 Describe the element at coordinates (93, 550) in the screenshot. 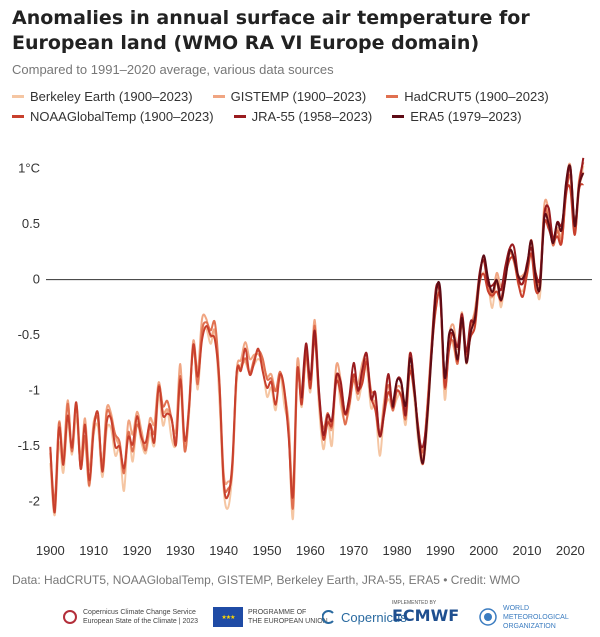

I see `x-tick-label: 1910` at that location.